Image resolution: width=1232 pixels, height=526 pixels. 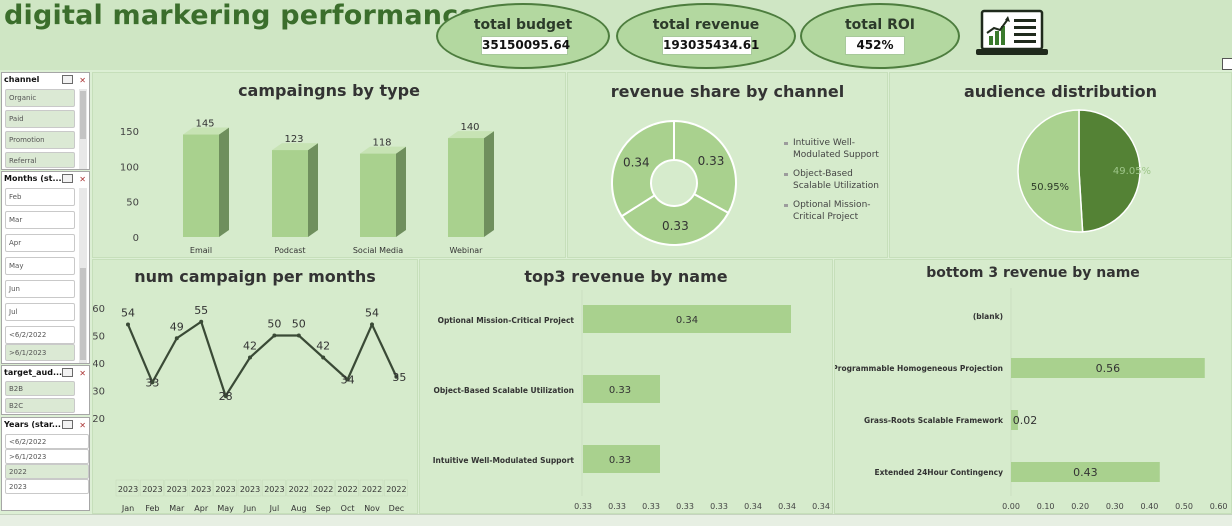 What do you see at coordinates (934, 420) in the screenshot?
I see `category-label: Grass-Roots Scalable Framework` at bounding box center [934, 420].